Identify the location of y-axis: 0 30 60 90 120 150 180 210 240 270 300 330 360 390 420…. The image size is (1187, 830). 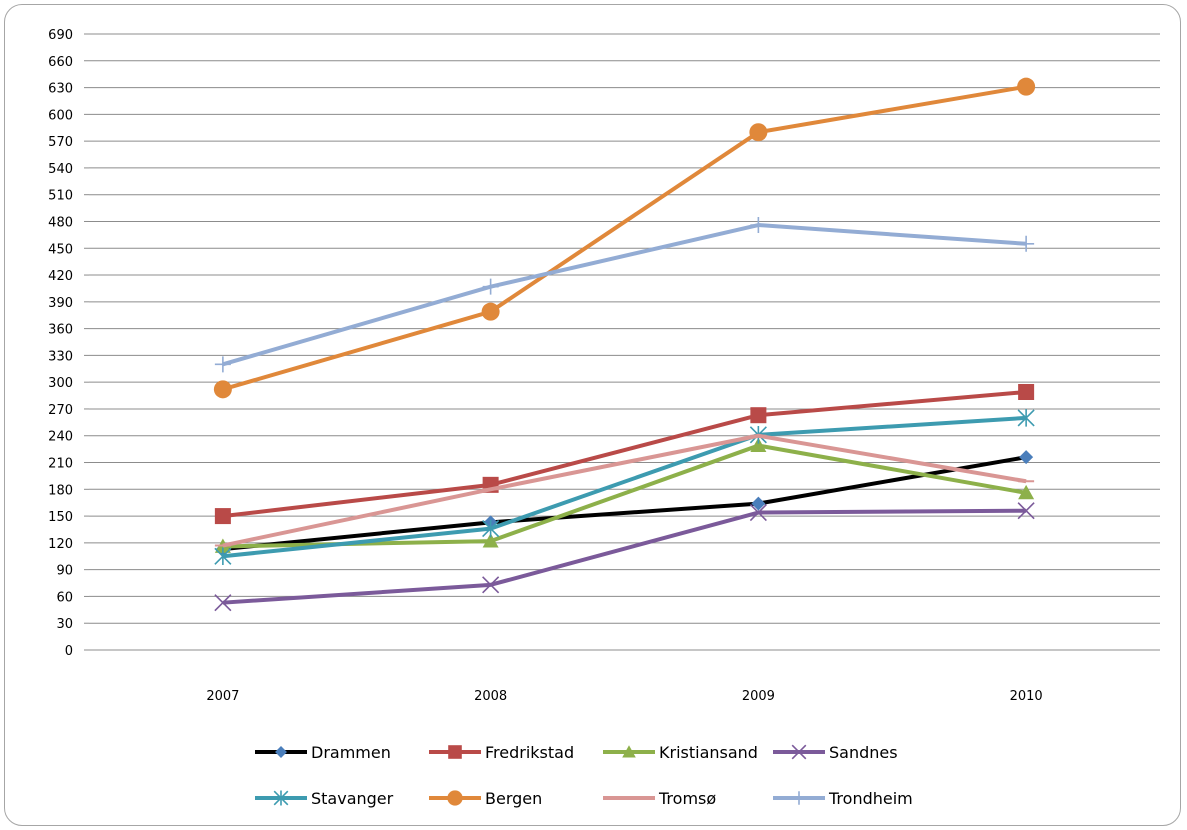
(68, 343).